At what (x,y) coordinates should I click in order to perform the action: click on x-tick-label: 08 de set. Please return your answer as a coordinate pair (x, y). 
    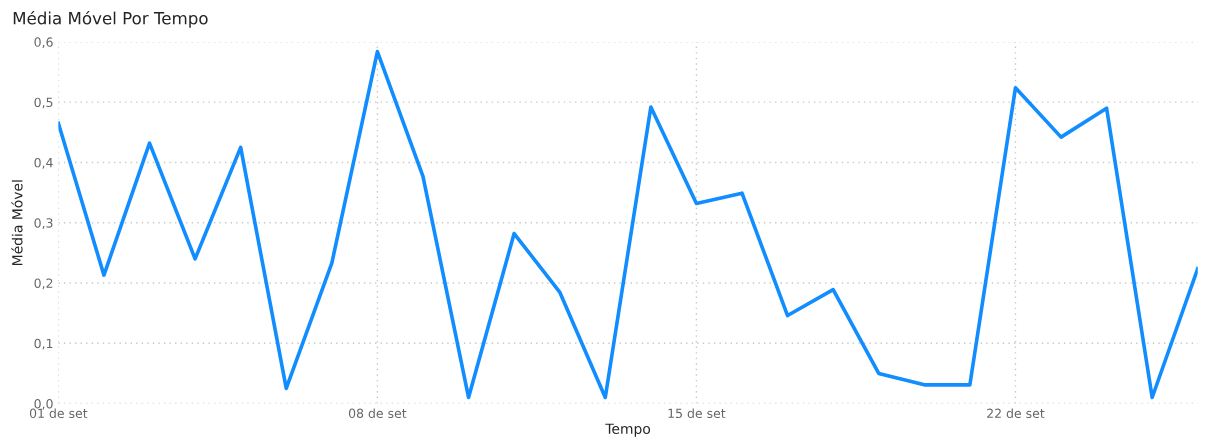
    Looking at the image, I should click on (377, 413).